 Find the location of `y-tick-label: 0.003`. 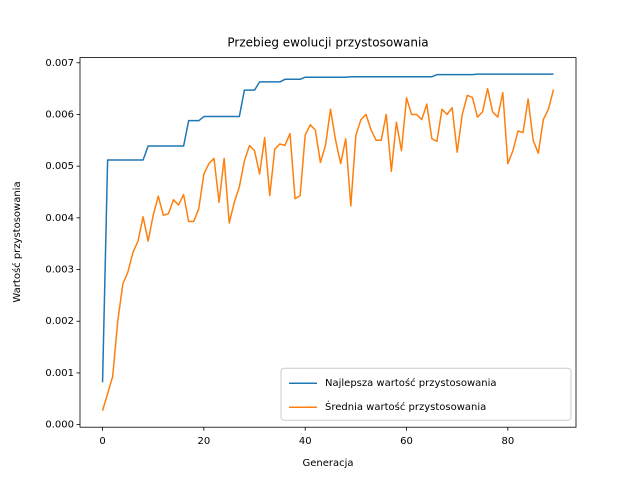

y-tick-label: 0.003 is located at coordinates (59, 270).